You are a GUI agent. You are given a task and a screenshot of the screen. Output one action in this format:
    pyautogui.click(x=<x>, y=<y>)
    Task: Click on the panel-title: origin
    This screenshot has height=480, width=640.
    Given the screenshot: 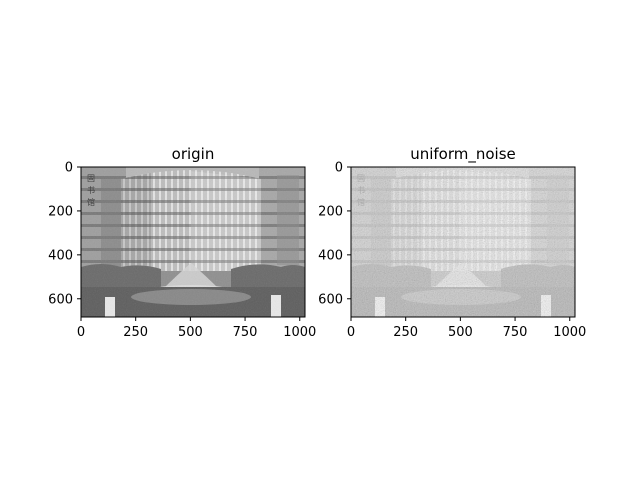 What is the action you would take?
    pyautogui.click(x=193, y=154)
    